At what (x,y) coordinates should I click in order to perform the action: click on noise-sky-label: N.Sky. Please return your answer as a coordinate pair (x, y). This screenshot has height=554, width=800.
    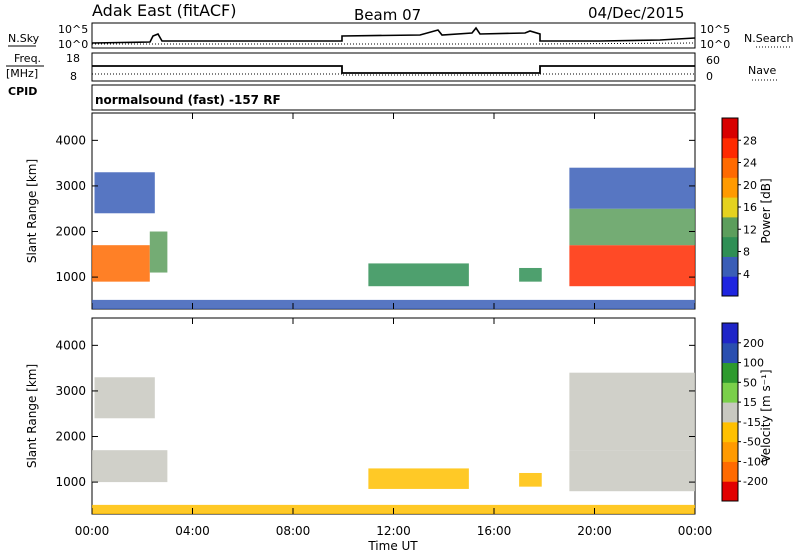
    Looking at the image, I should click on (24, 38).